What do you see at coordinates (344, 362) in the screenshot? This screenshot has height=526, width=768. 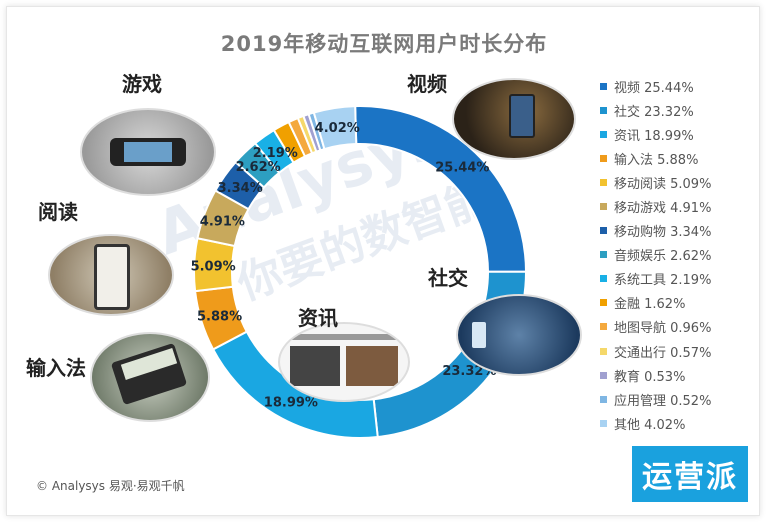 I see `news-feed-image` at bounding box center [344, 362].